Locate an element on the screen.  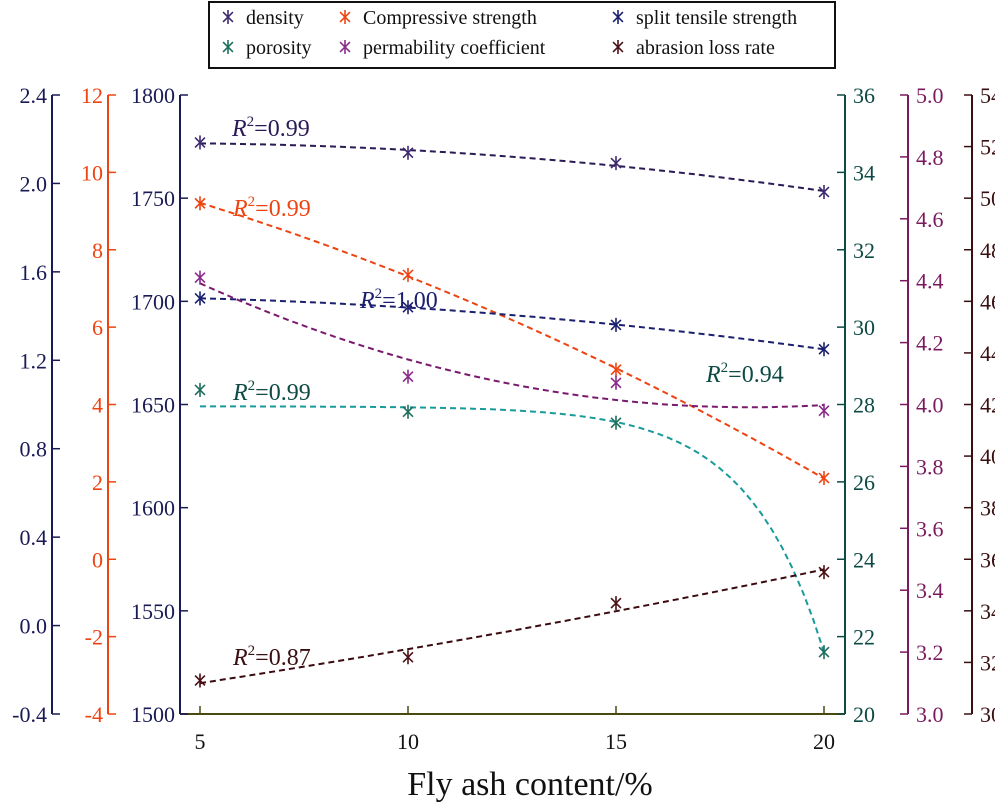
legend-marker-split is located at coordinates (618, 17).